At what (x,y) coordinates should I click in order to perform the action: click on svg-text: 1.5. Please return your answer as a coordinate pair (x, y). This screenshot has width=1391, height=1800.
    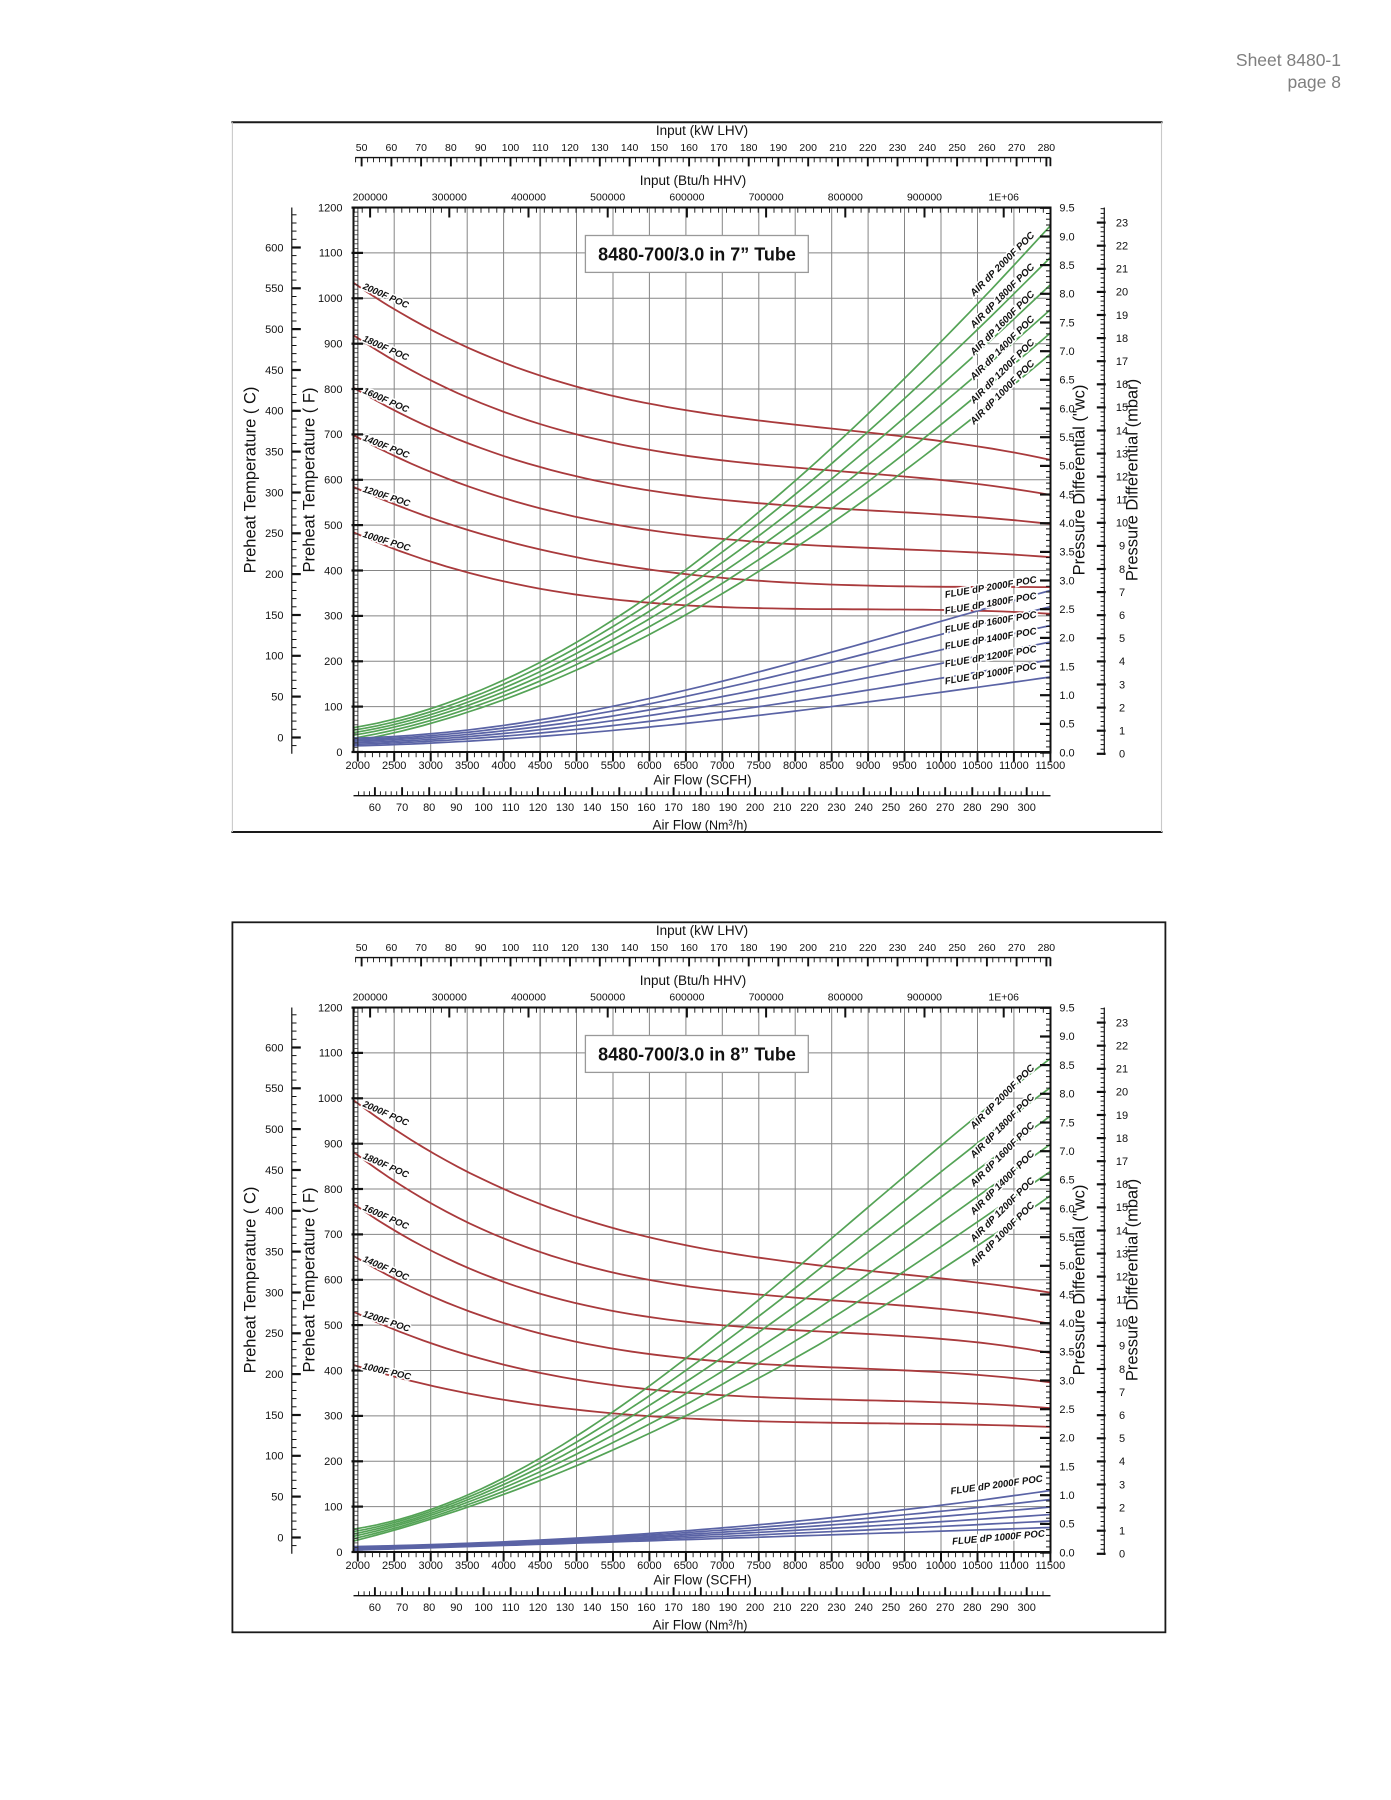
    Looking at the image, I should click on (1066, 667).